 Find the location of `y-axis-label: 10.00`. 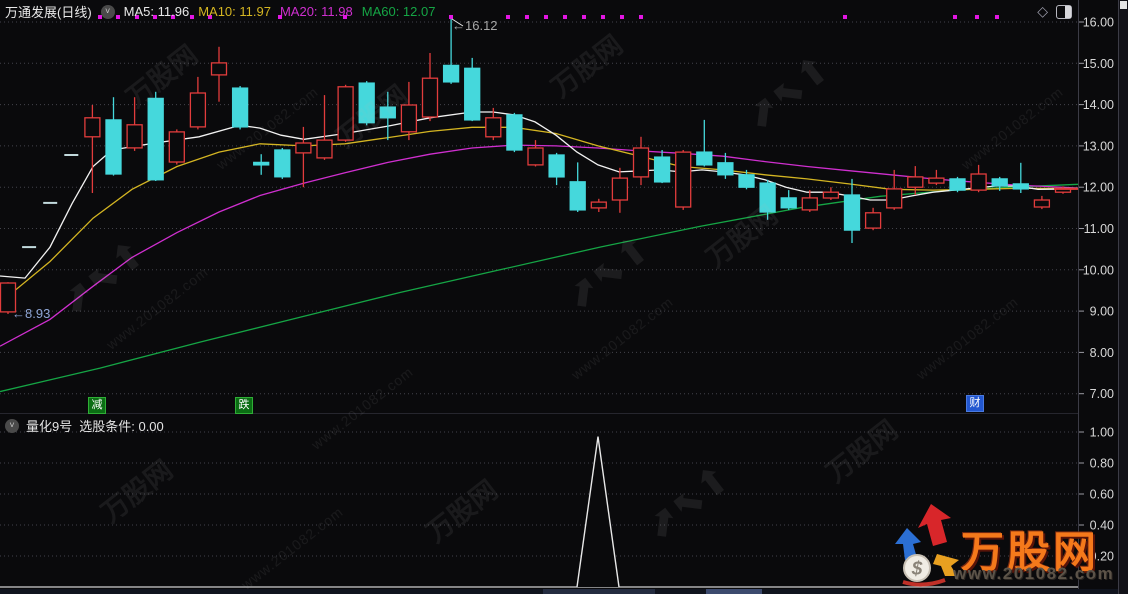

y-axis-label: 10.00 is located at coordinates (1098, 270).